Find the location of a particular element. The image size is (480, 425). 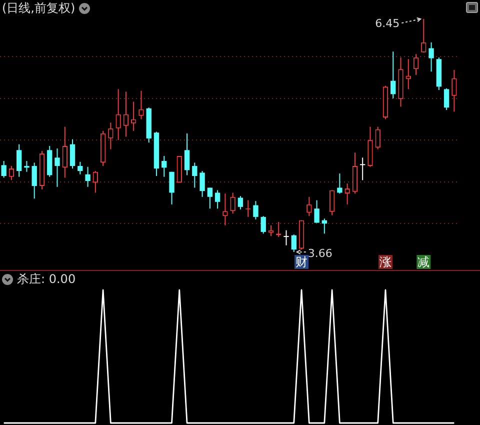

chart-title: 杀庄: 0.00 is located at coordinates (46, 279).